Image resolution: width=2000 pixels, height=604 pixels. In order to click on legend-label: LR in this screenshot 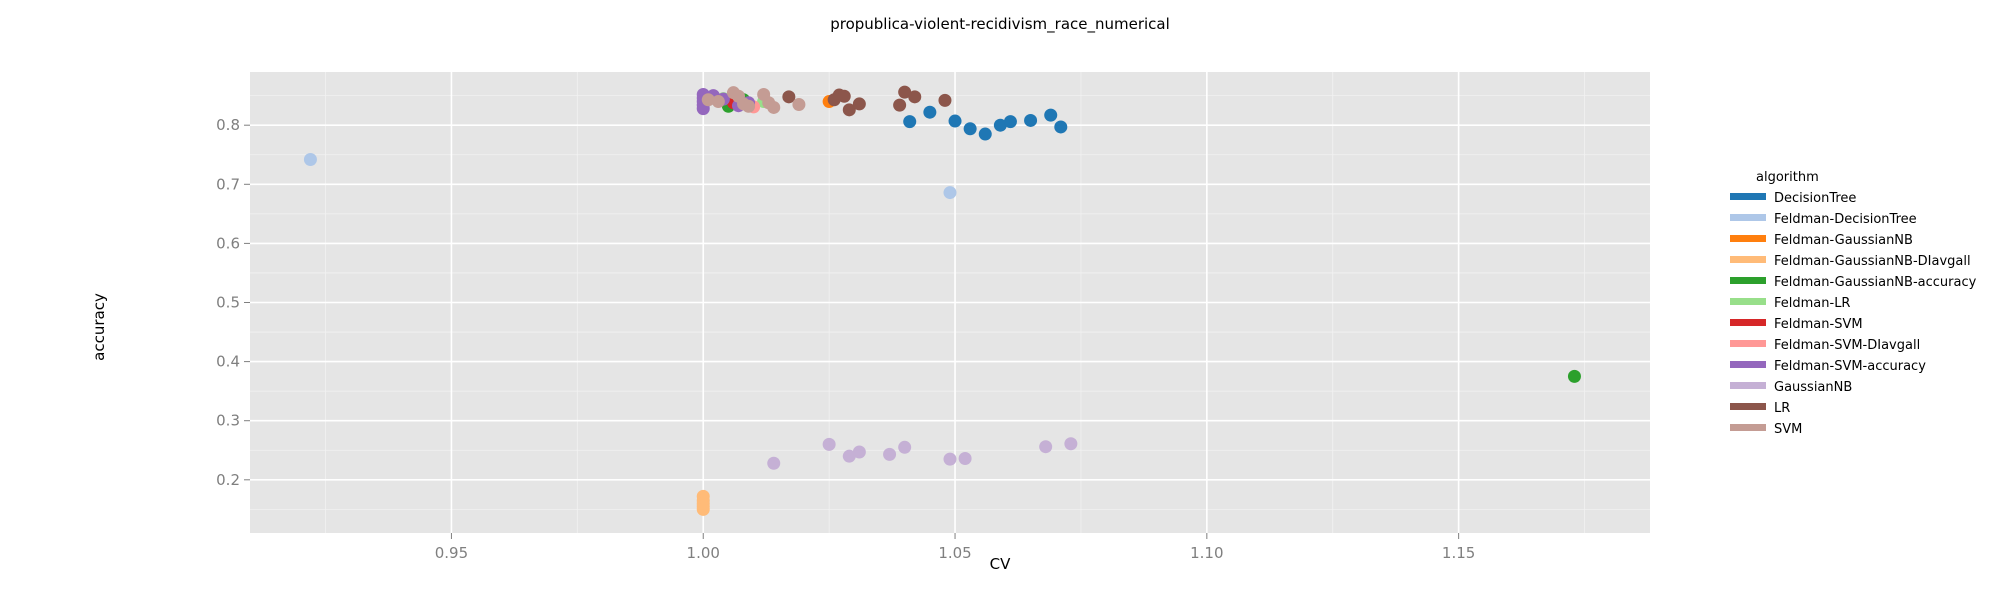, I will do `click(1782, 408)`.